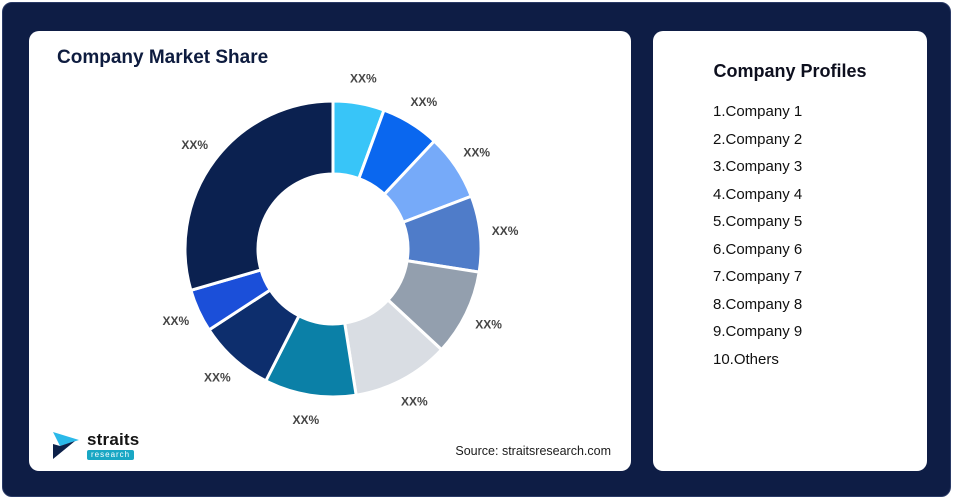  I want to click on profile-list-item: 1.Company 1, so click(758, 111).